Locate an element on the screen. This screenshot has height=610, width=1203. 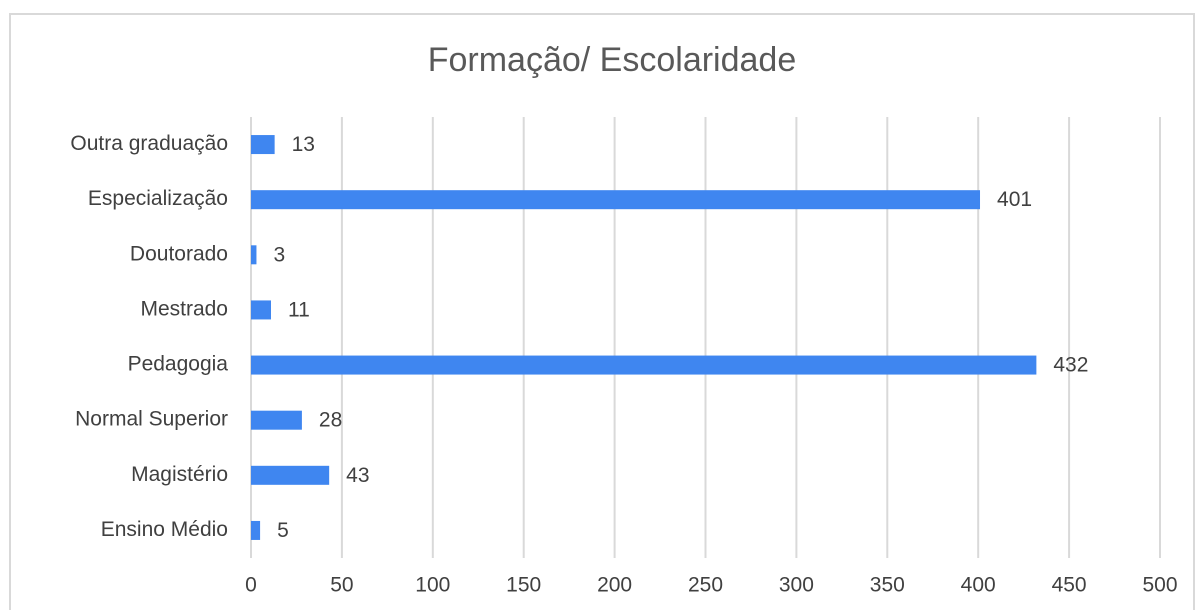
data-label: 11 is located at coordinates (299, 309).